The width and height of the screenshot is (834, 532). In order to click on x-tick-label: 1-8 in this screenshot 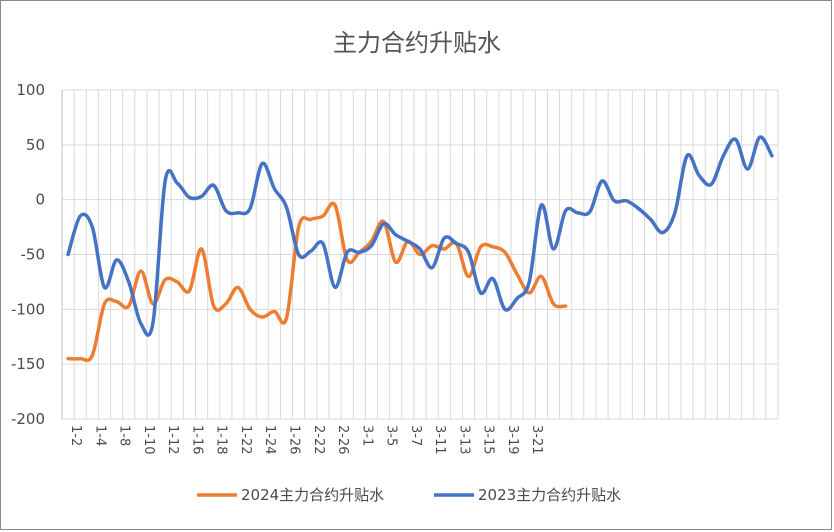, I will do `click(124, 435)`.